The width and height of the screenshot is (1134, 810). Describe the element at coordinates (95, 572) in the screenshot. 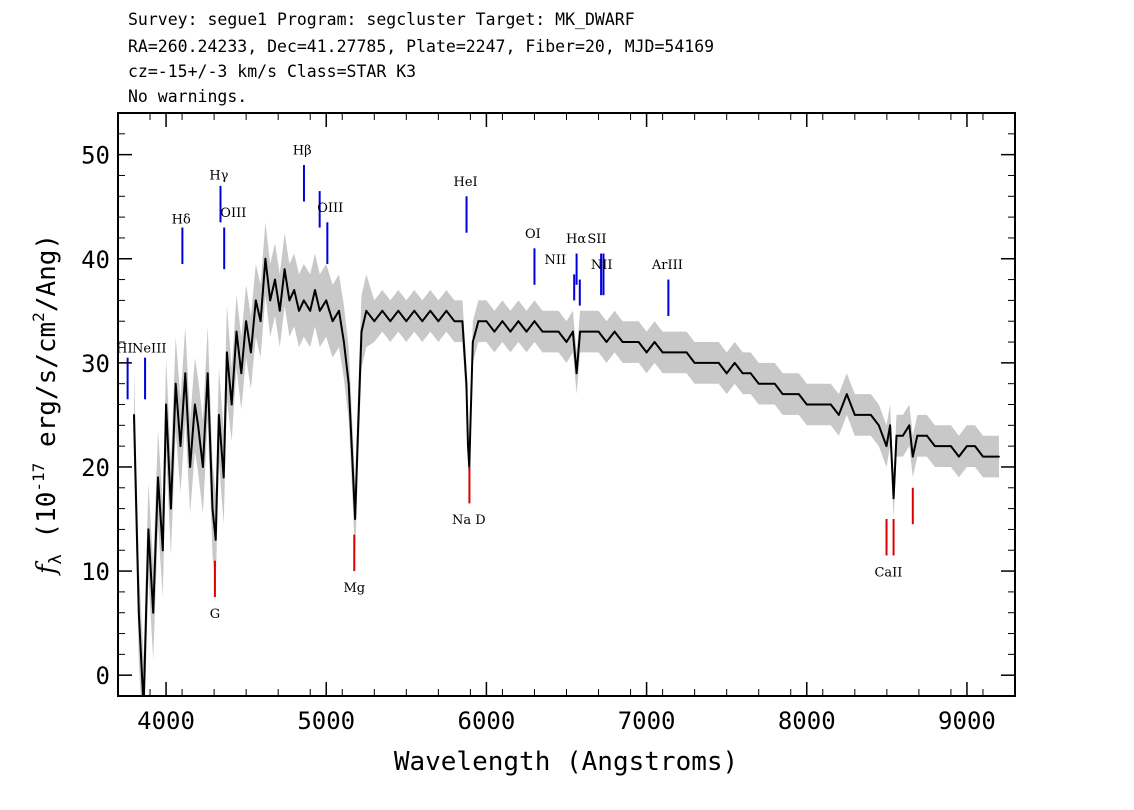

I see `y-tick-label-1: 10` at that location.